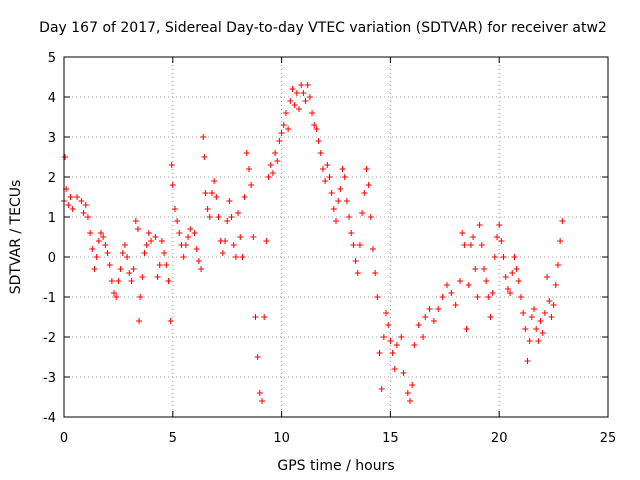 This screenshot has height=480, width=640. I want to click on y-tick-label: 3, so click(52, 138).